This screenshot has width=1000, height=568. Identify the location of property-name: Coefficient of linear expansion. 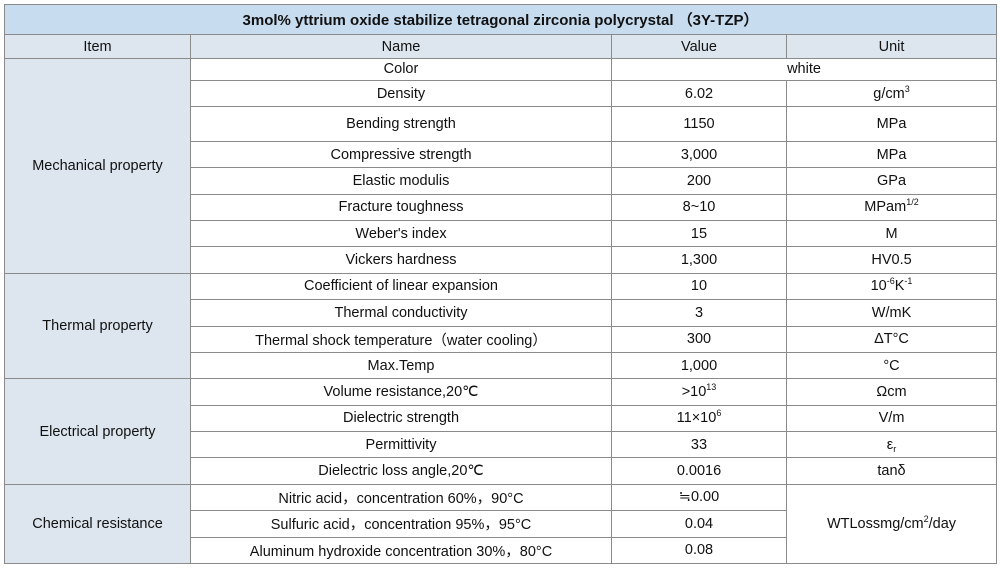
(401, 286).